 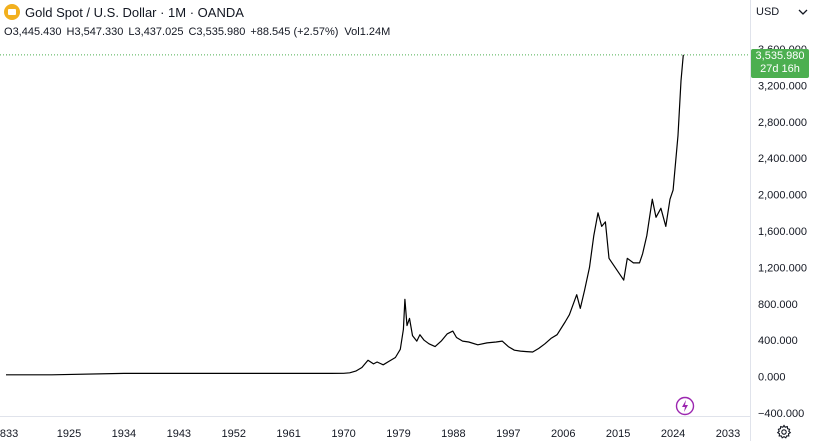 What do you see at coordinates (782, 268) in the screenshot?
I see `y-tick-label: 1,200.000` at bounding box center [782, 268].